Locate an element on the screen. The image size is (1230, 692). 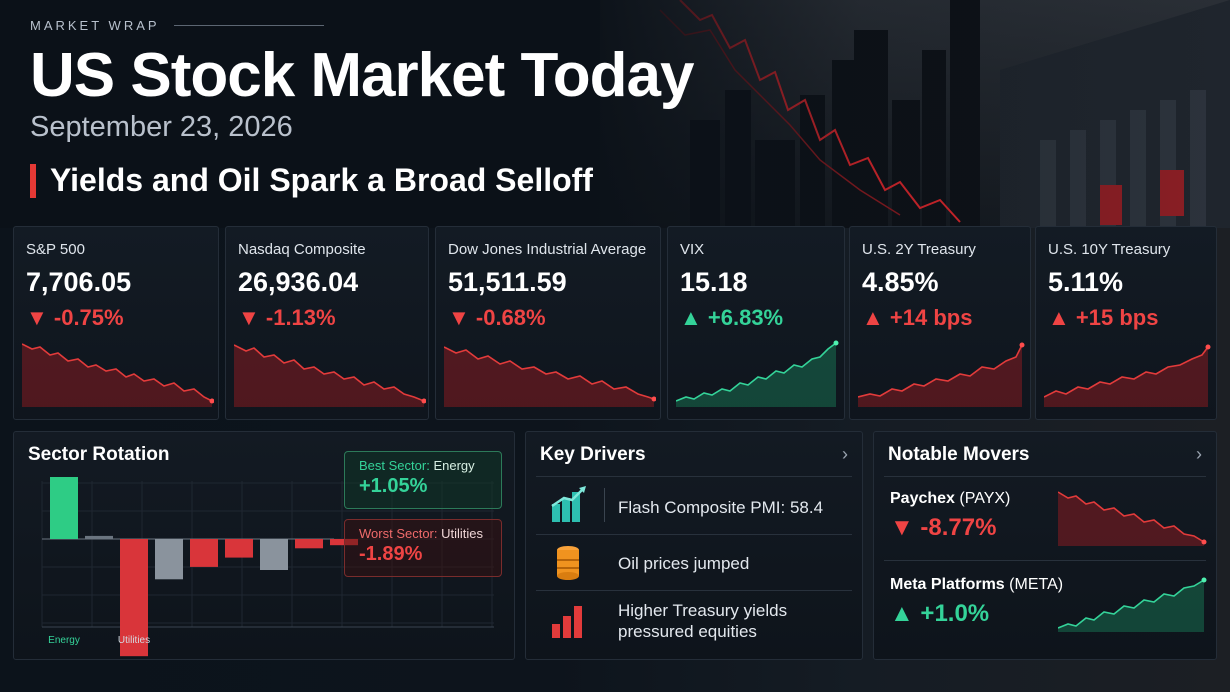
panel-title: Key Drivers is located at coordinates (593, 454).